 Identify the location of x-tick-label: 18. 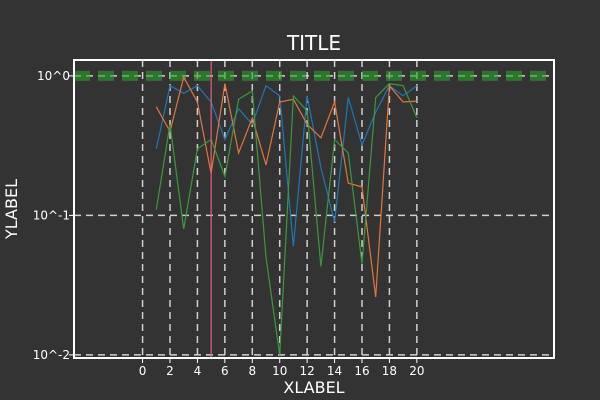
(389, 371).